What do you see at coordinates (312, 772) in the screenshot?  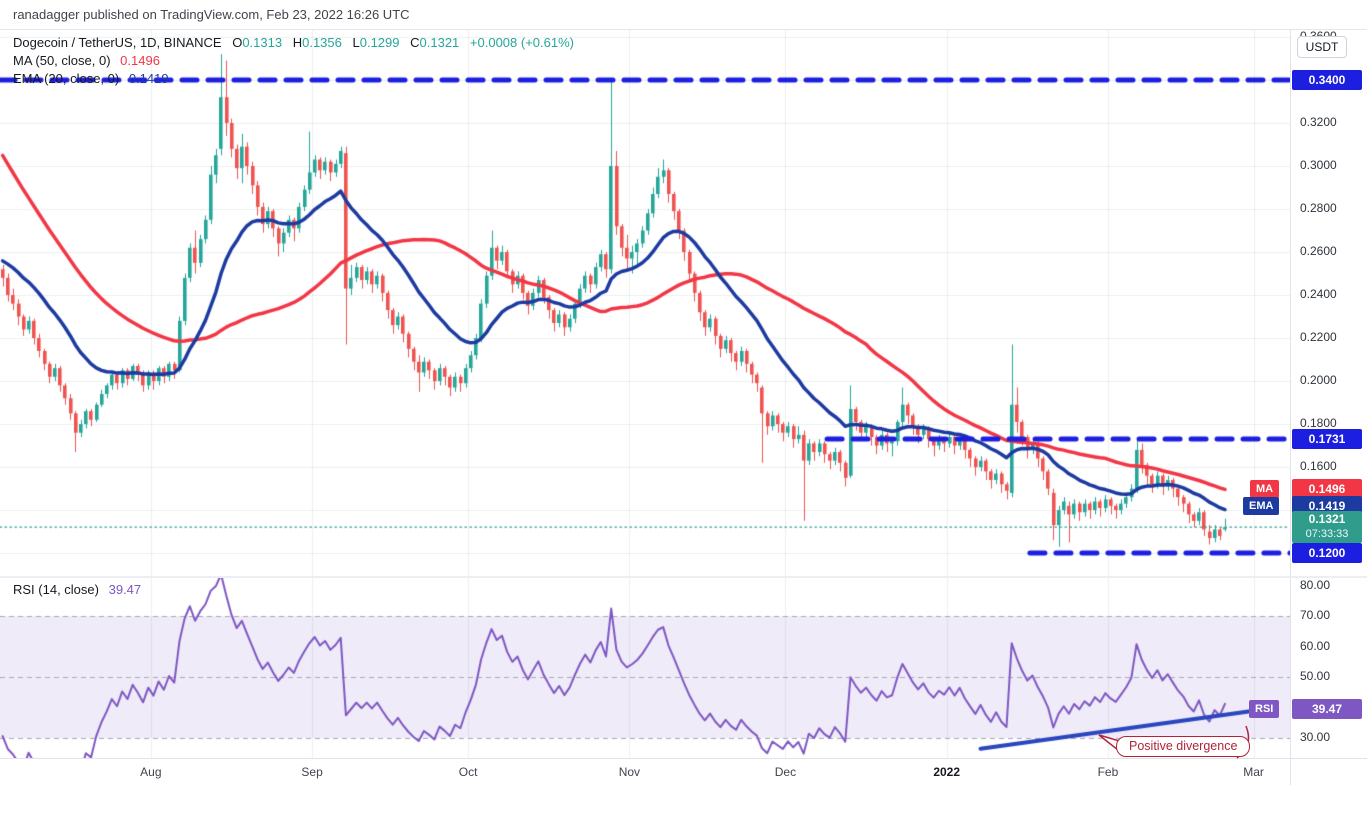 I see `time-axis-label-Sep: Sep` at bounding box center [312, 772].